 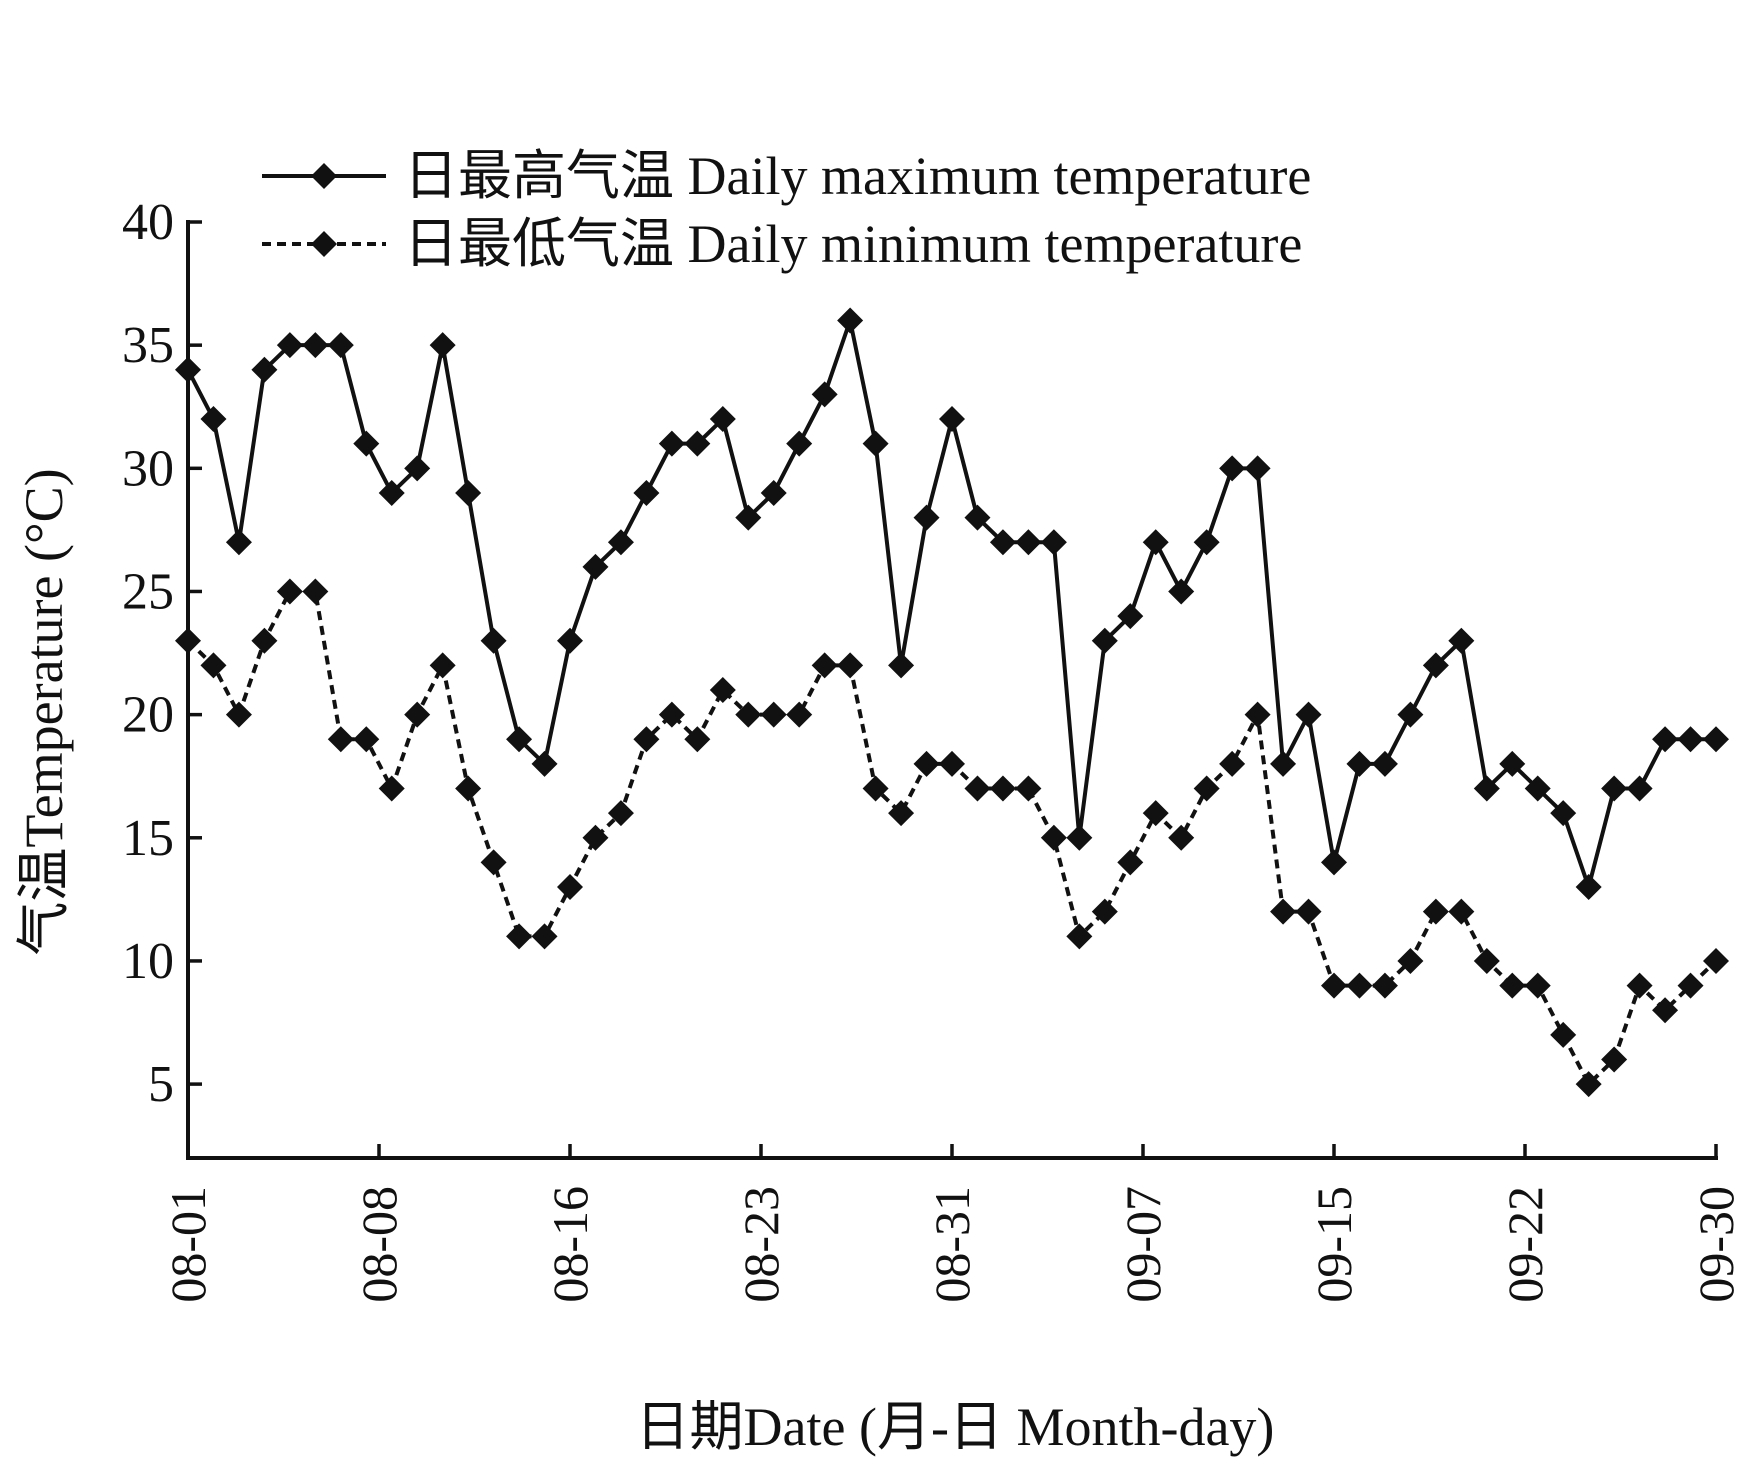 What do you see at coordinates (761, 1244) in the screenshot?
I see `x-tick-label: 08-23` at bounding box center [761, 1244].